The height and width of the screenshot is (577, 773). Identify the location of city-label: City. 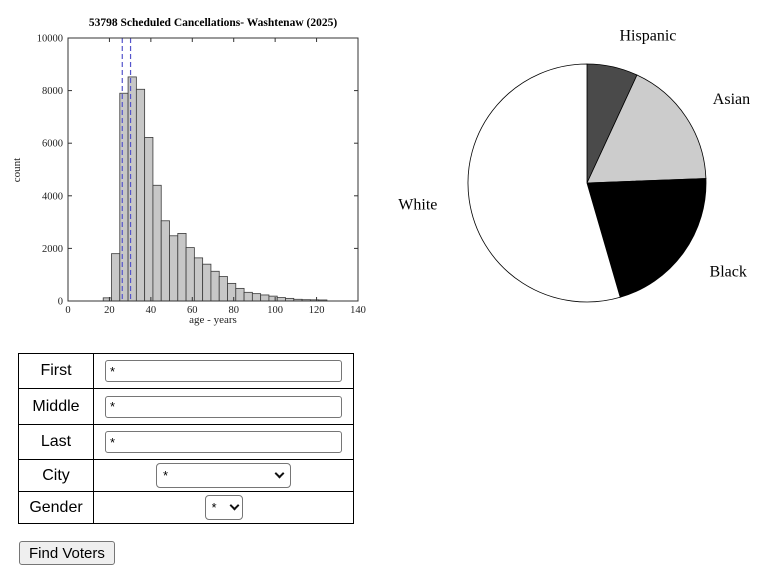
(56, 475).